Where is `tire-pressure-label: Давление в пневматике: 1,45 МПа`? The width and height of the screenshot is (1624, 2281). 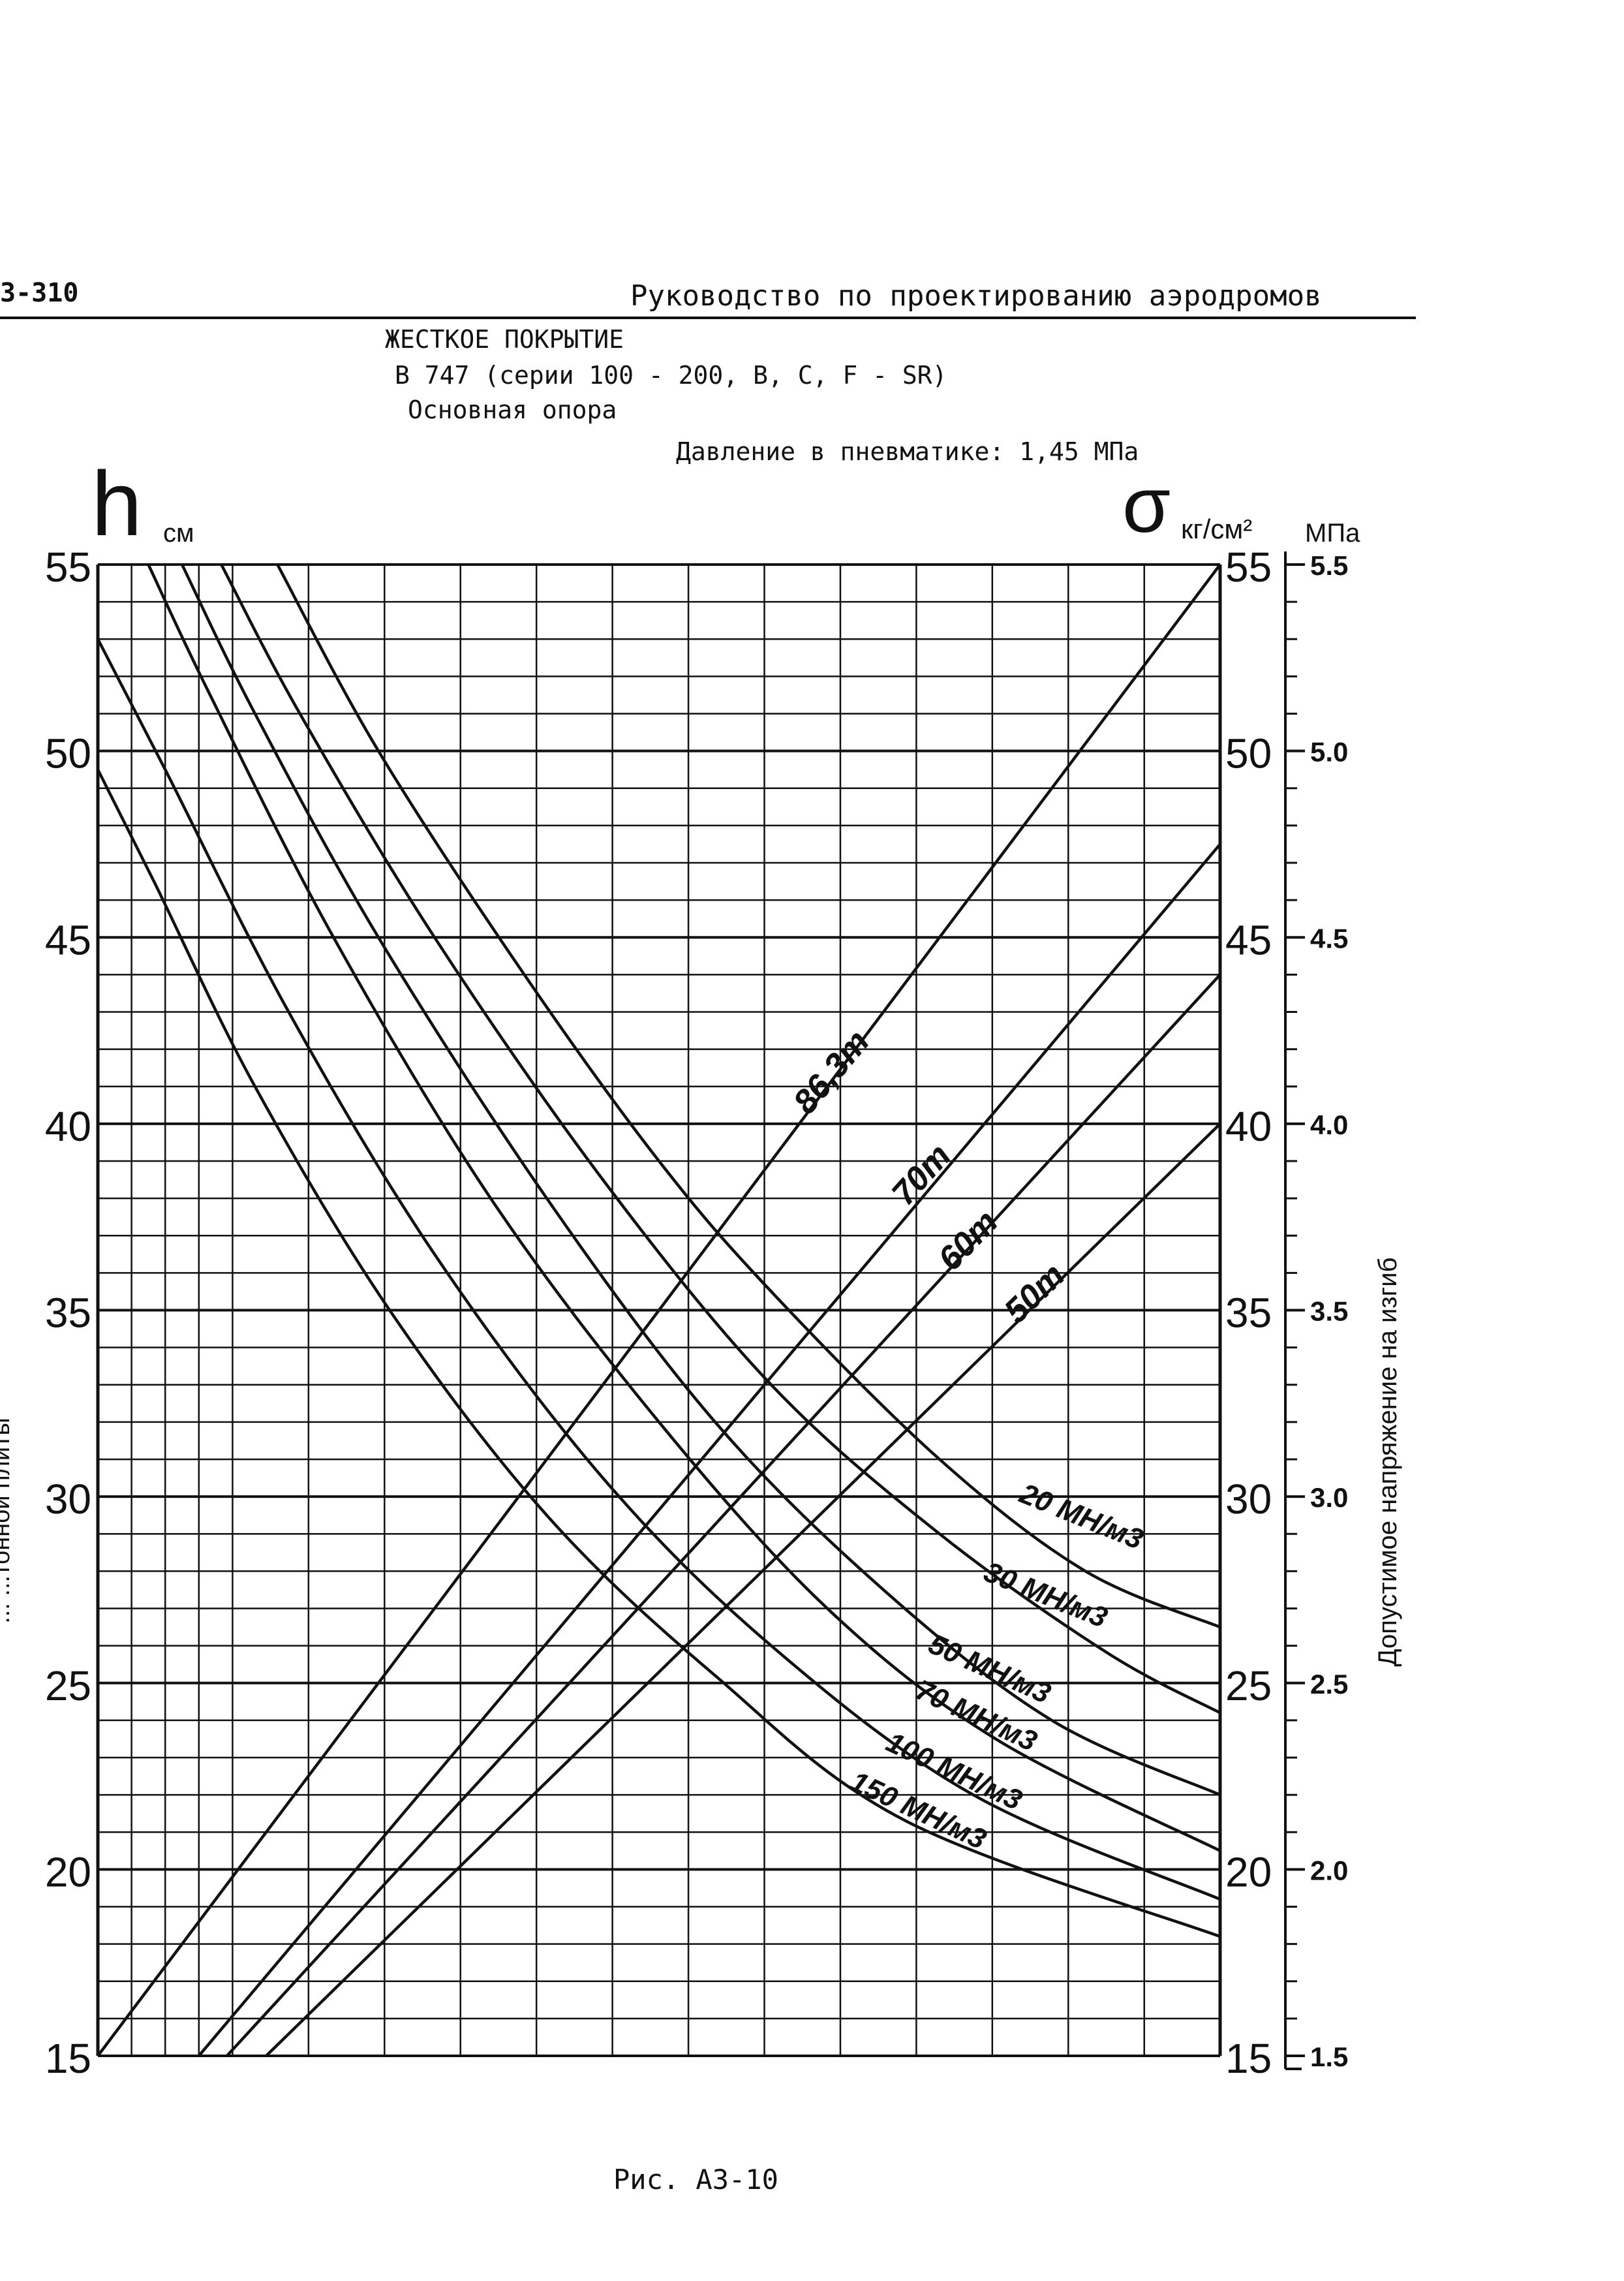 tire-pressure-label: Давление в пневматике: 1,45 МПа is located at coordinates (907, 451).